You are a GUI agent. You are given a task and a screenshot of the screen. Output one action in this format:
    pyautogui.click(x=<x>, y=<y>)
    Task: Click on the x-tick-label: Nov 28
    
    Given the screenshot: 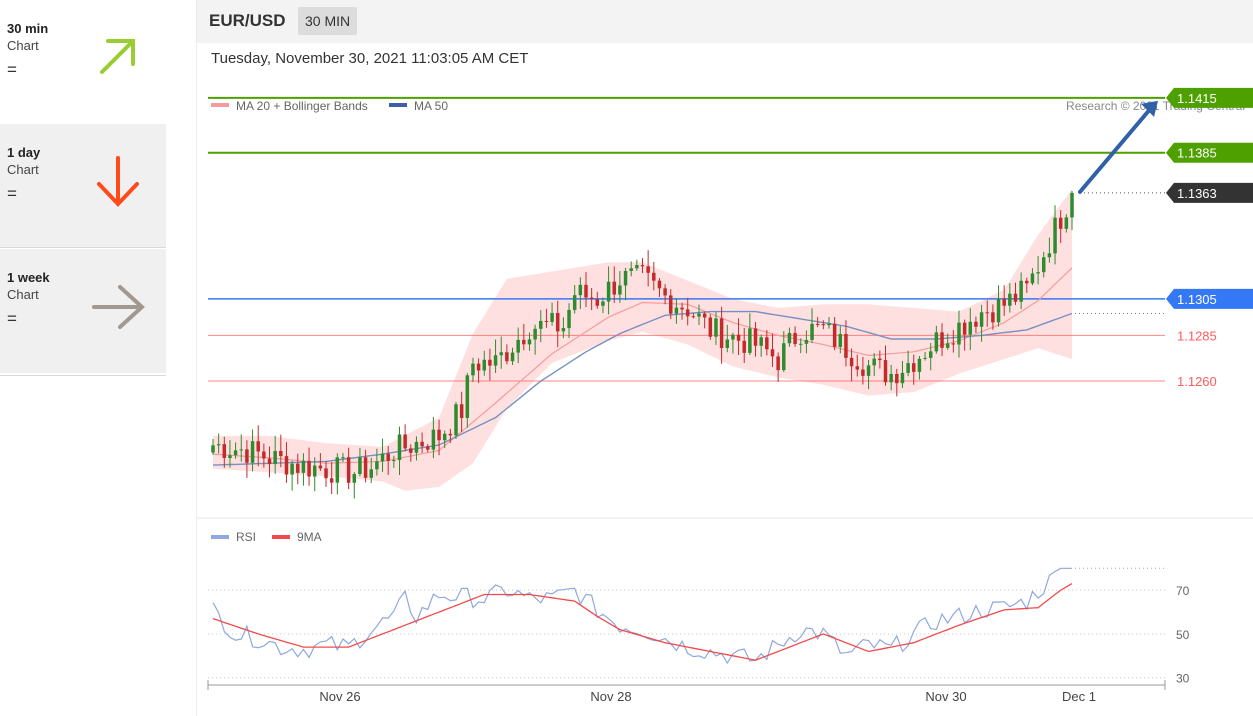 What is the action you would take?
    pyautogui.click(x=610, y=696)
    